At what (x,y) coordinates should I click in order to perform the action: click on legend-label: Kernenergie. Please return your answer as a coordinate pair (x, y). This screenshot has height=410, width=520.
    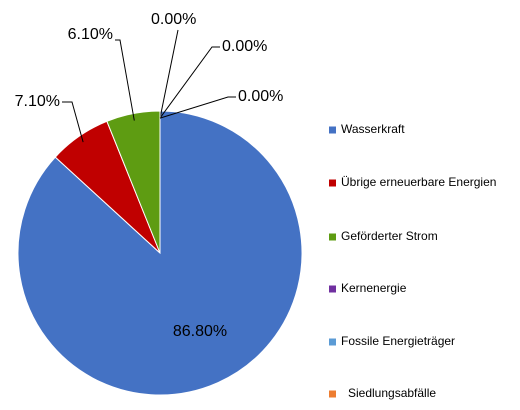
    Looking at the image, I should click on (374, 288).